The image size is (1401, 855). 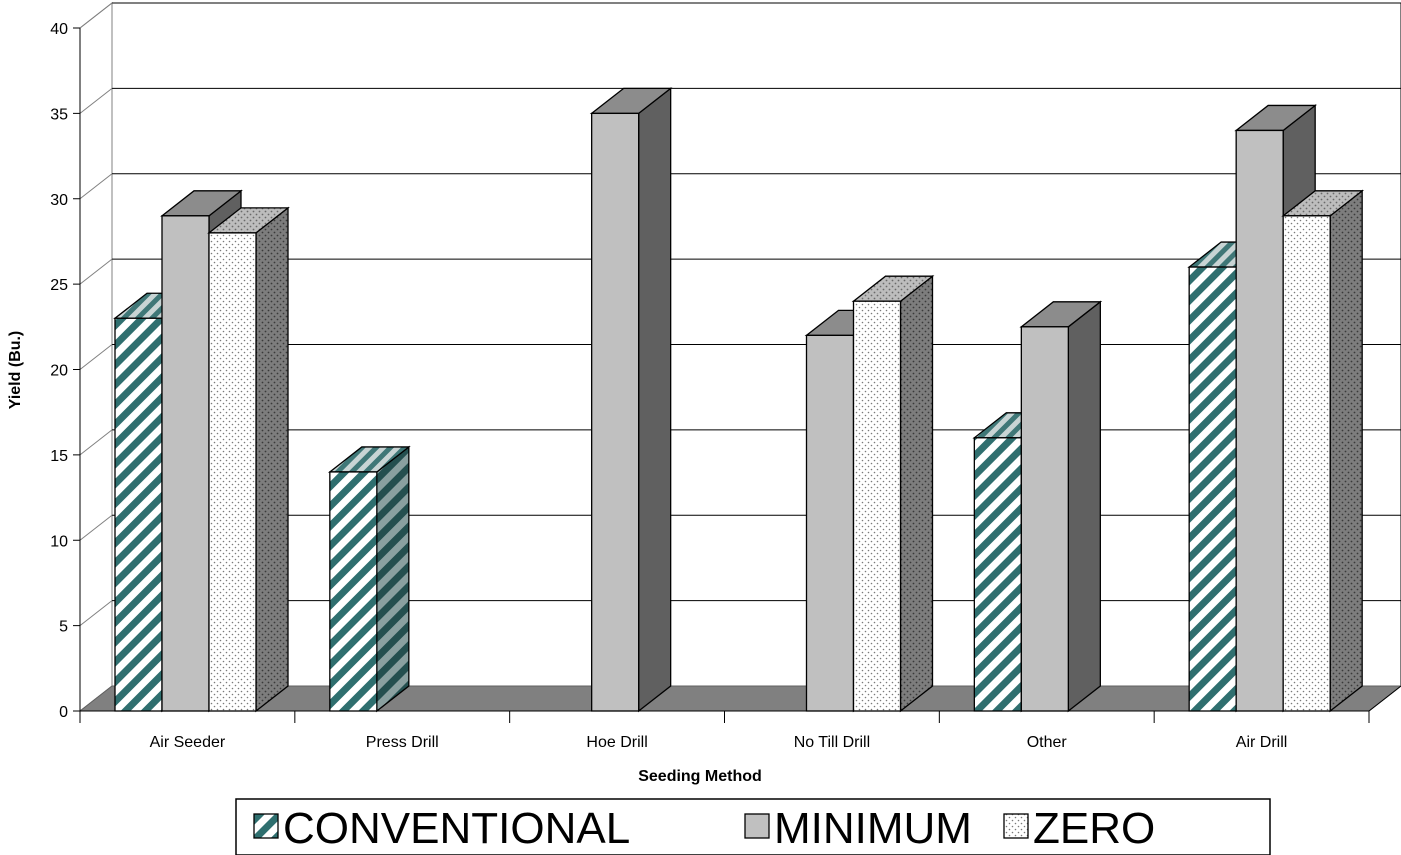 What do you see at coordinates (59, 371) in the screenshot?
I see `y-tick-label: 20` at bounding box center [59, 371].